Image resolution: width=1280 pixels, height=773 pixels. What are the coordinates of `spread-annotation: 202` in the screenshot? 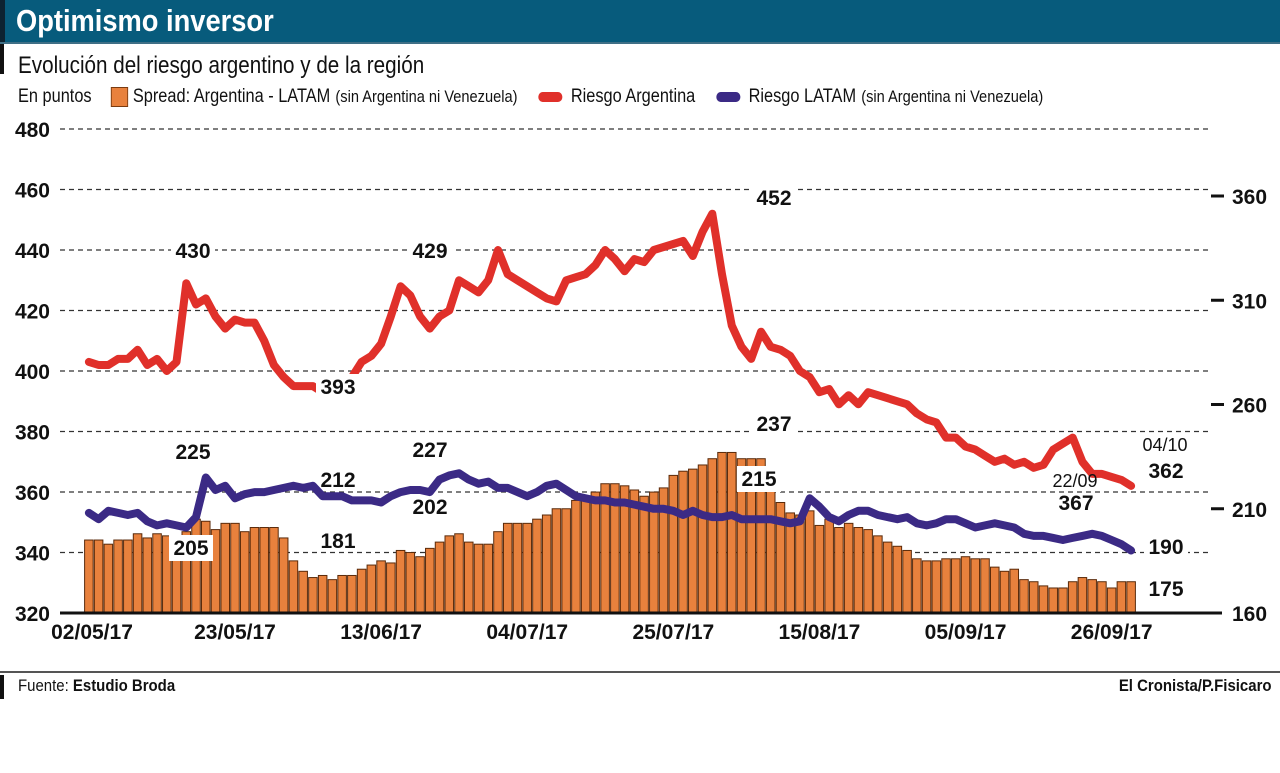 It's located at (429, 507).